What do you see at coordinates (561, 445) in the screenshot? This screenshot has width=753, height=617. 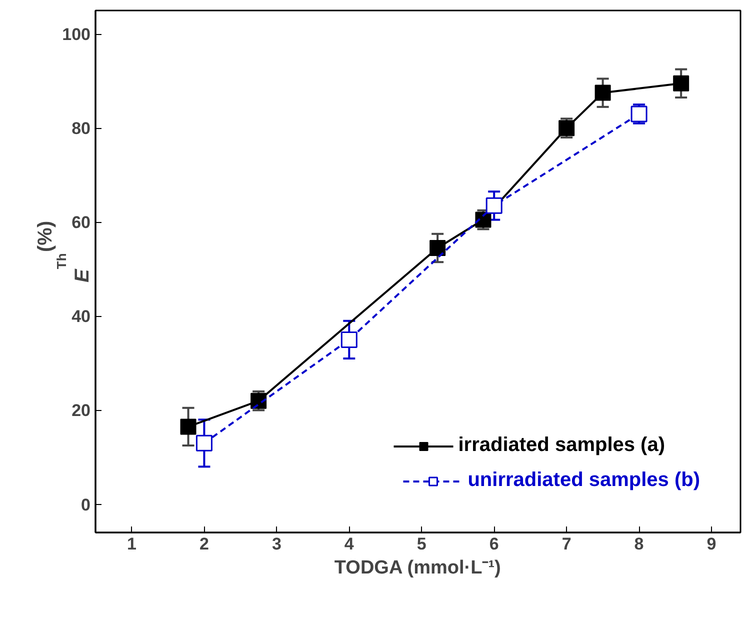 I see `legend-label: irradiated samples (a)` at bounding box center [561, 445].